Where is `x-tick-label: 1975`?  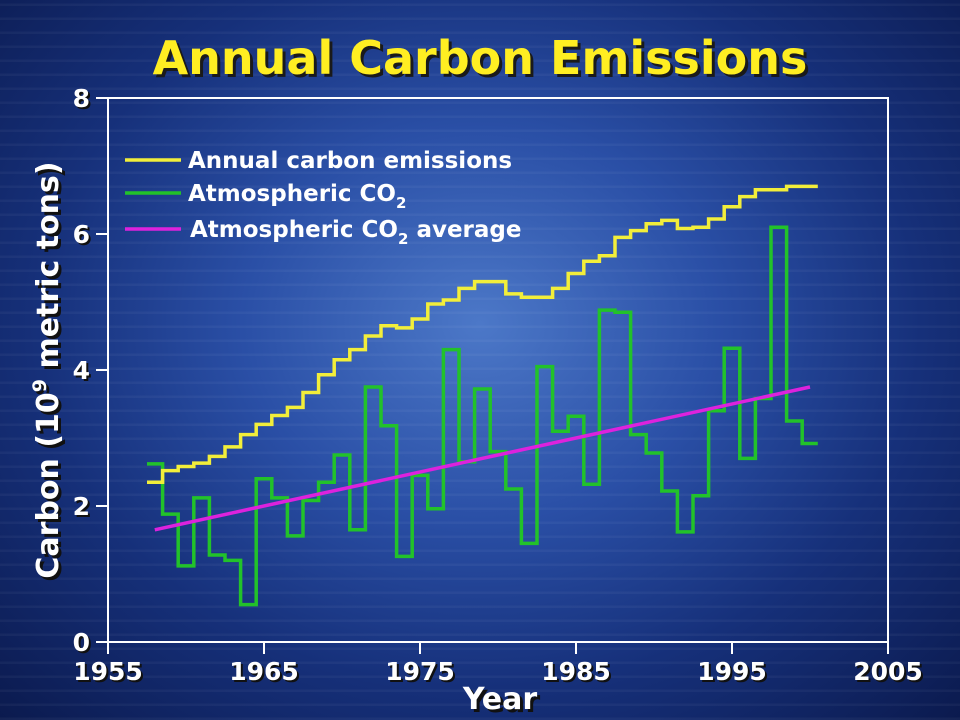
x-tick-label: 1975 is located at coordinates (420, 671).